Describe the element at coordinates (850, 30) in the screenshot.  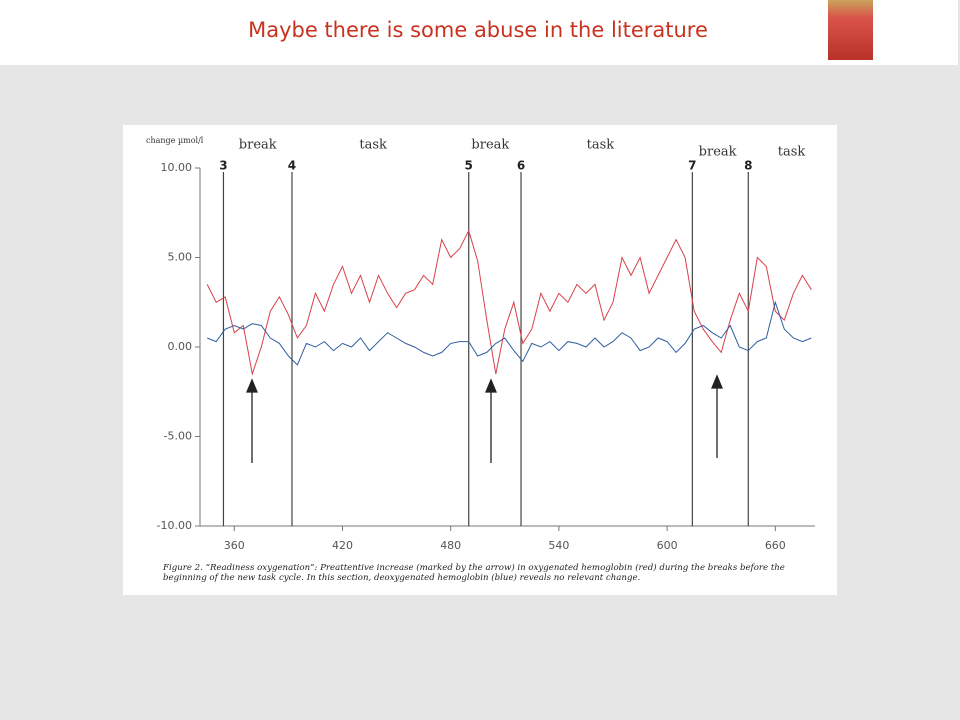
I see `avatar` at that location.